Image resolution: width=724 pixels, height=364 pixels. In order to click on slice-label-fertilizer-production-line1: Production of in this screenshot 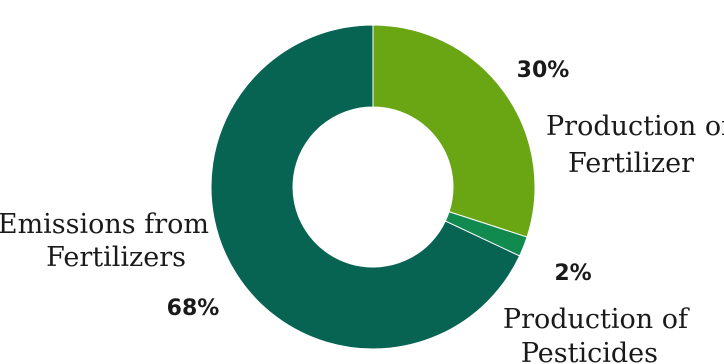, I will do `click(635, 126)`.